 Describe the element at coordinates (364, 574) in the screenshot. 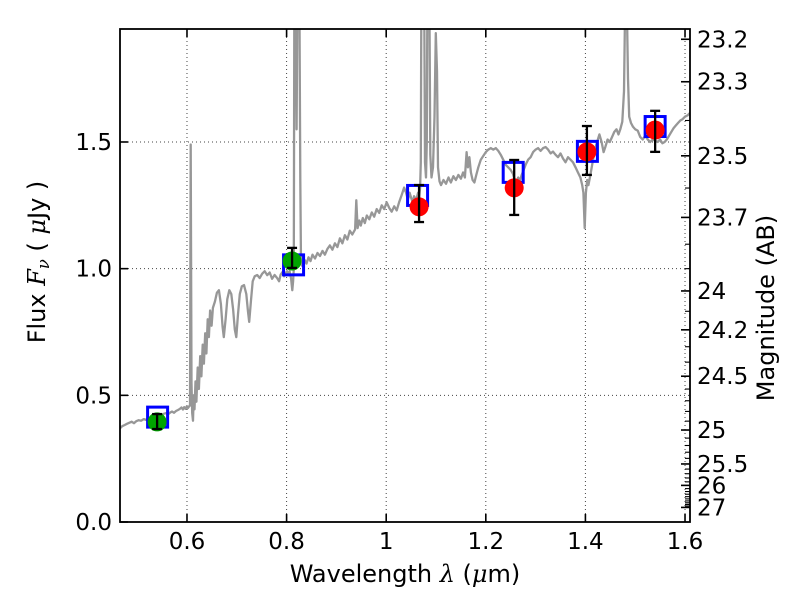

I see `label-text: Wavelength` at that location.